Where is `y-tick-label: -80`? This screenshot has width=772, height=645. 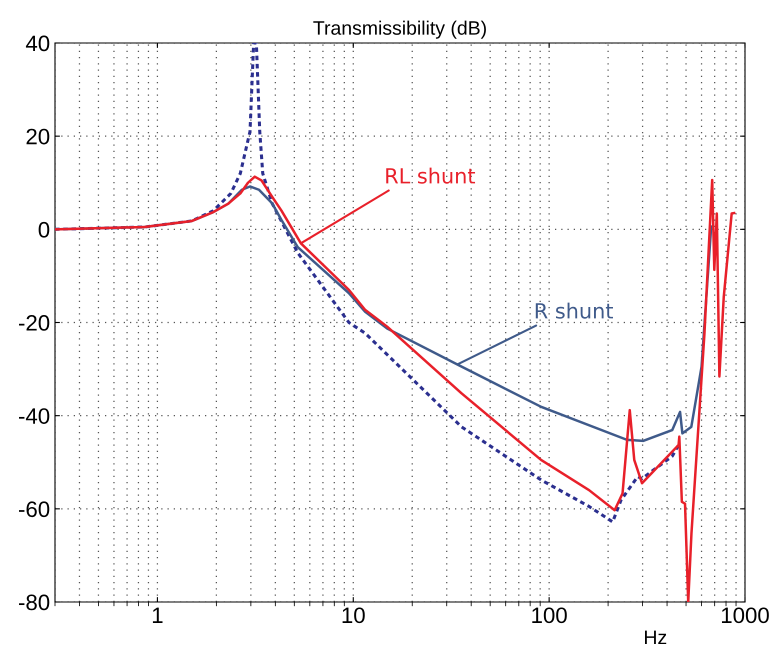 y-tick-label: -80 is located at coordinates (34, 602).